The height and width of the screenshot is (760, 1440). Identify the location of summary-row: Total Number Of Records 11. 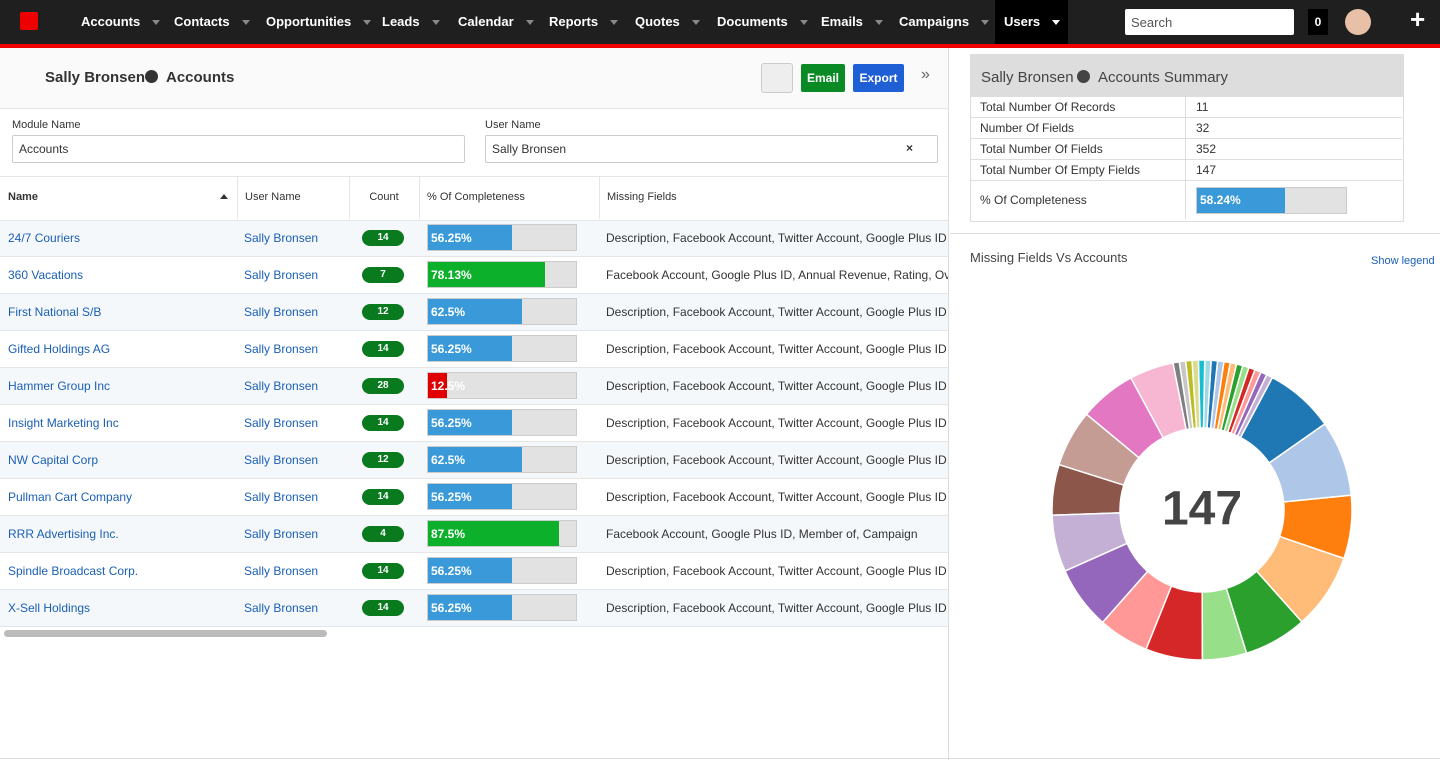
(1186, 107).